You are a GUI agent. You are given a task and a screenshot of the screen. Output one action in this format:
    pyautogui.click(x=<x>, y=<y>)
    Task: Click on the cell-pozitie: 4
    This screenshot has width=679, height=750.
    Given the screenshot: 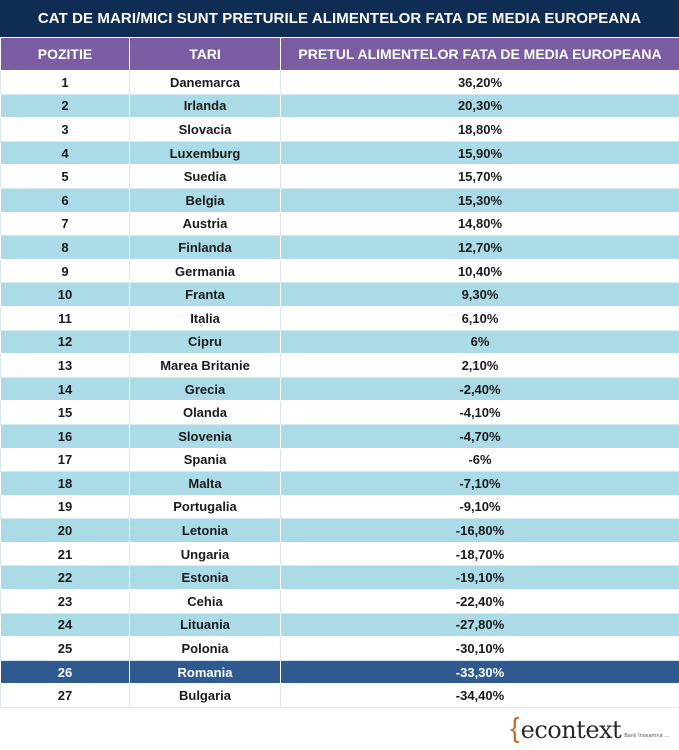 What is the action you would take?
    pyautogui.click(x=65, y=153)
    